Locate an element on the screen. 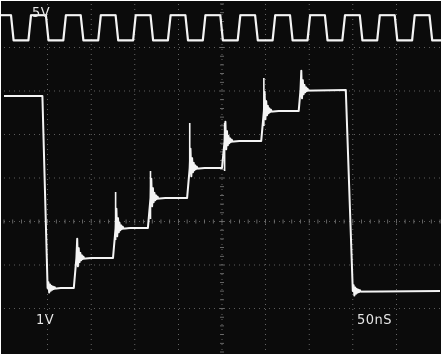 The image size is (442, 355). ch2-scale-label: 1V is located at coordinates (45, 320).